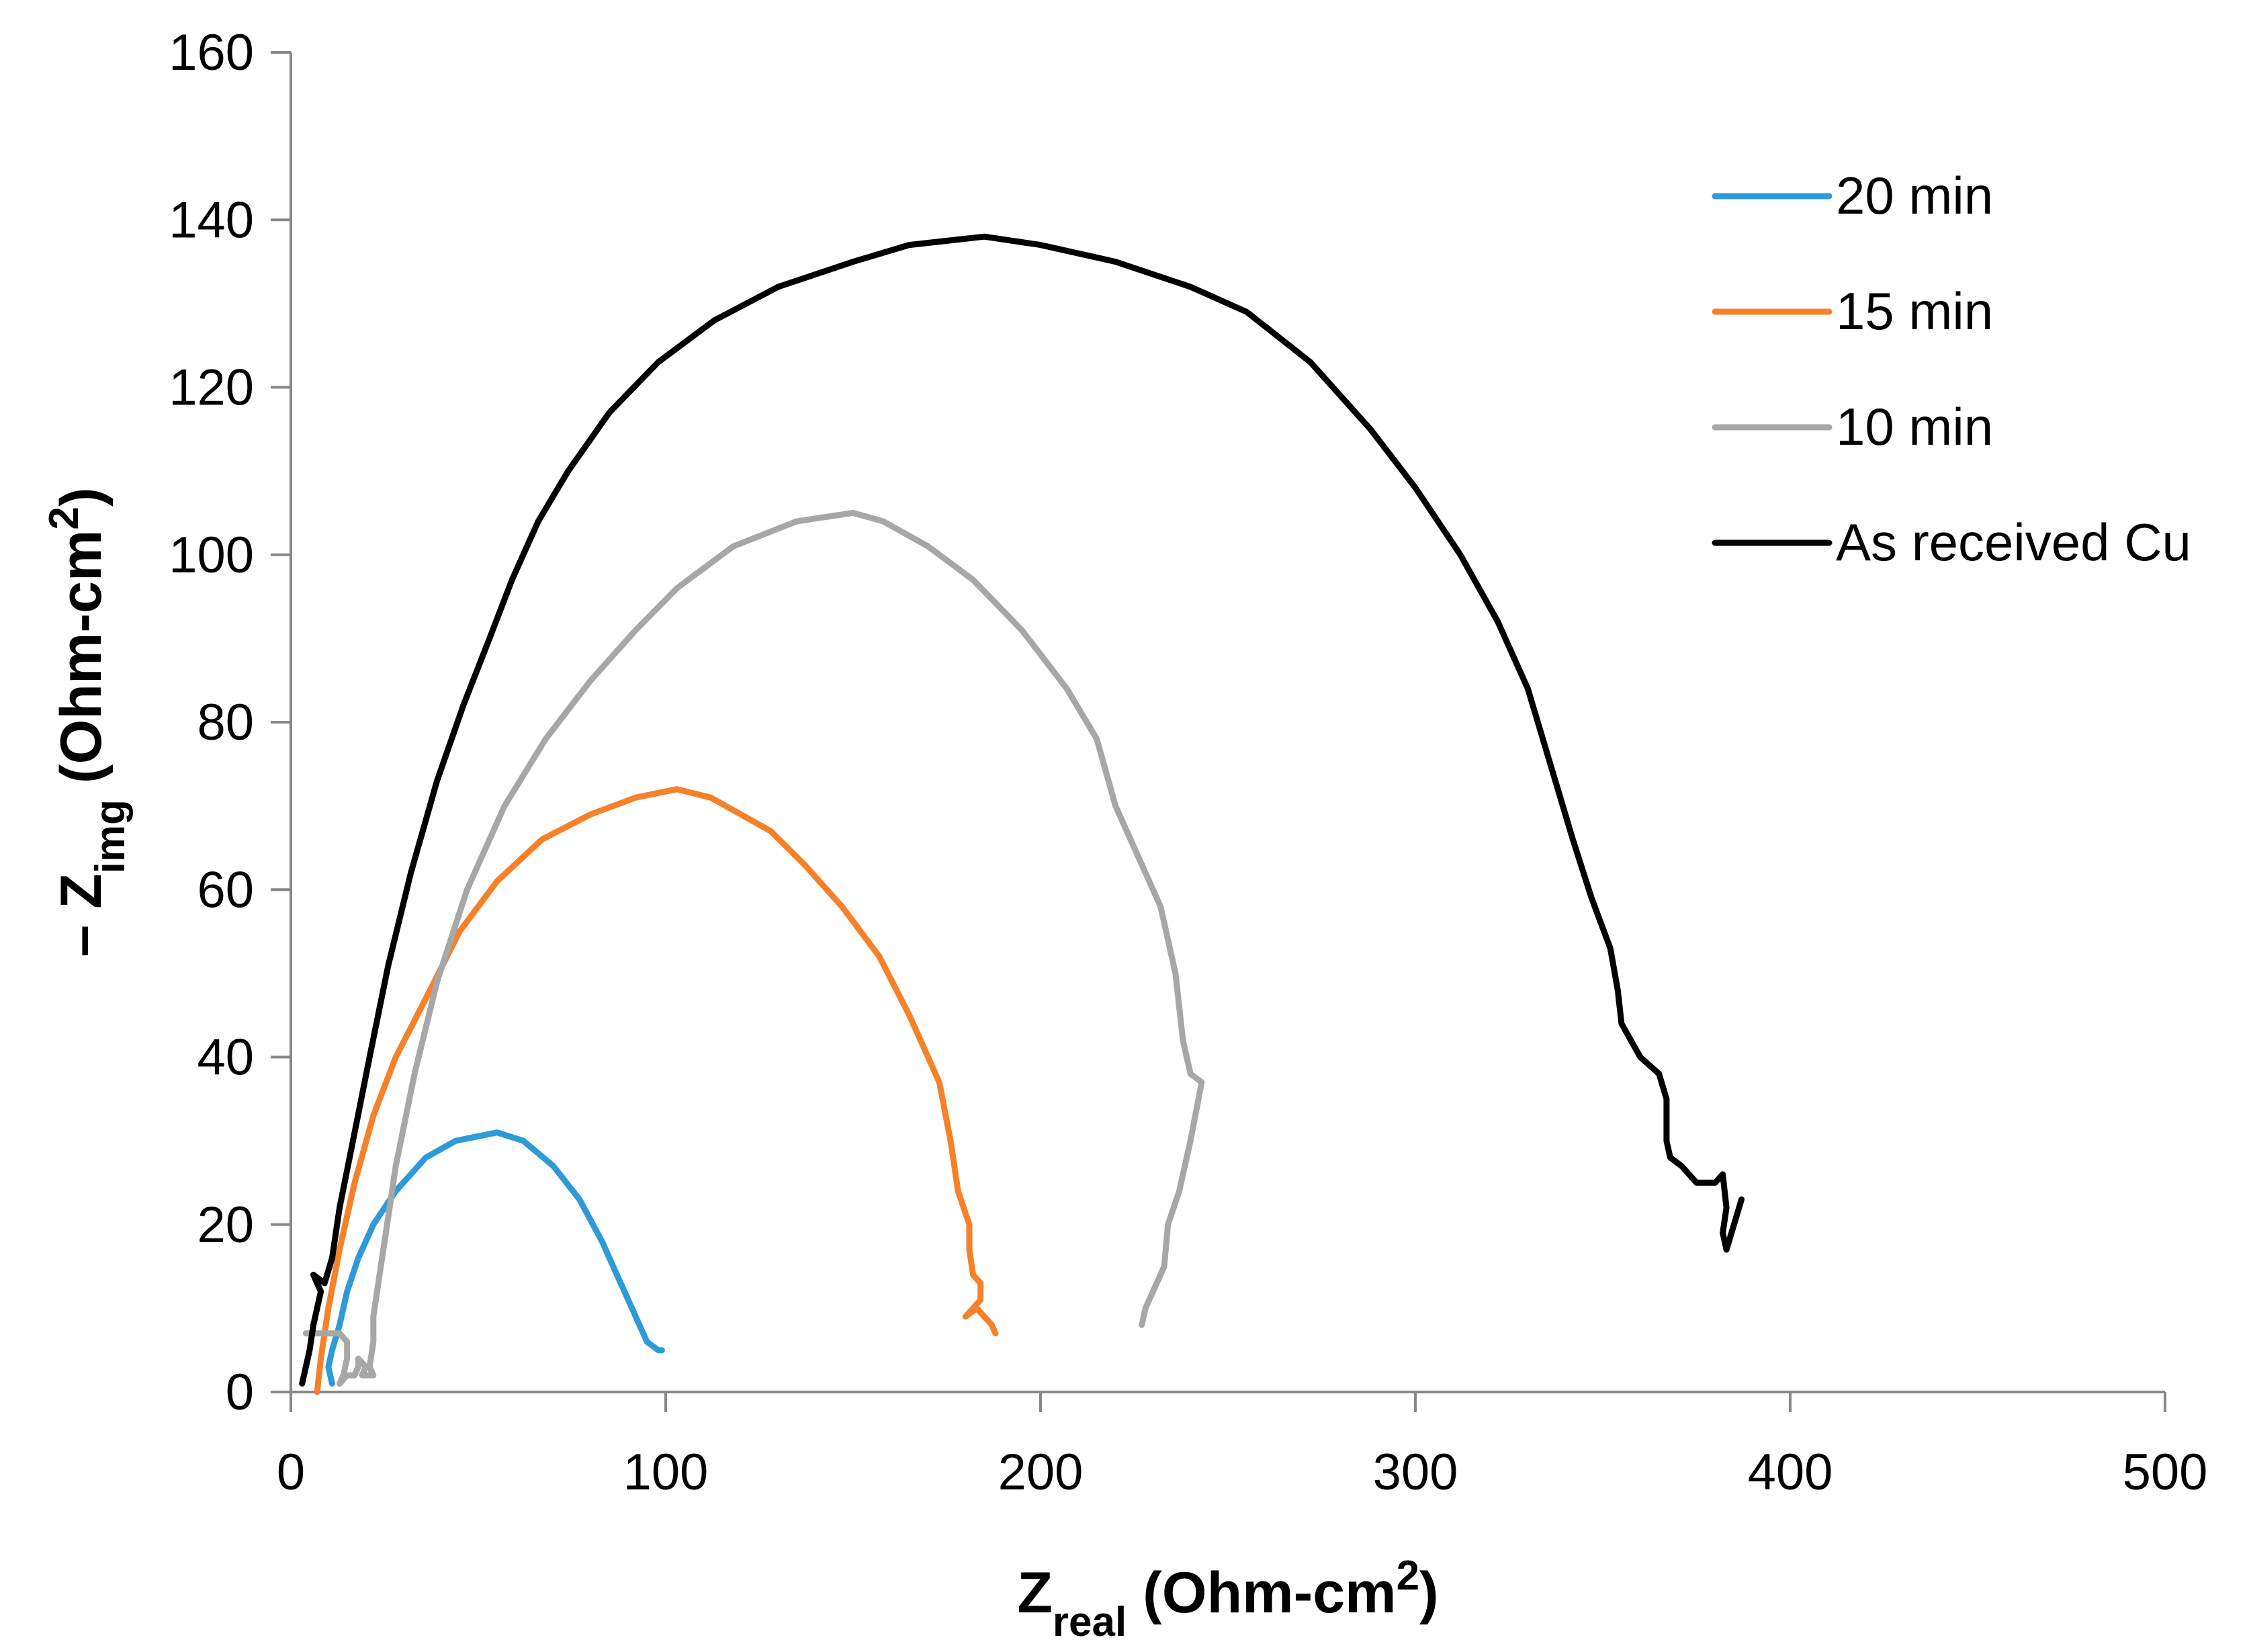 The height and width of the screenshot is (1652, 2249). I want to click on y-tick-label: 40, so click(225, 1057).